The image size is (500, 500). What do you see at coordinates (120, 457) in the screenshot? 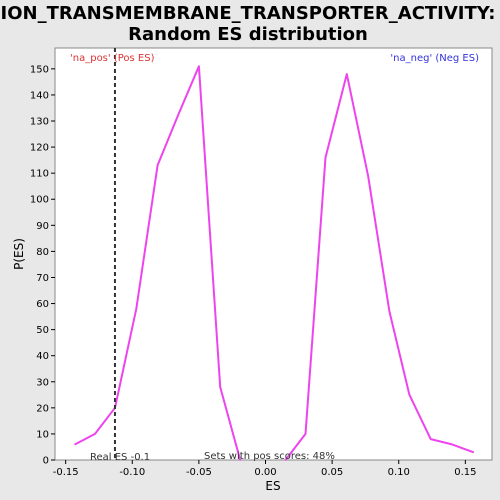
I see `real-es-label: Real ES -0.1` at bounding box center [120, 457].